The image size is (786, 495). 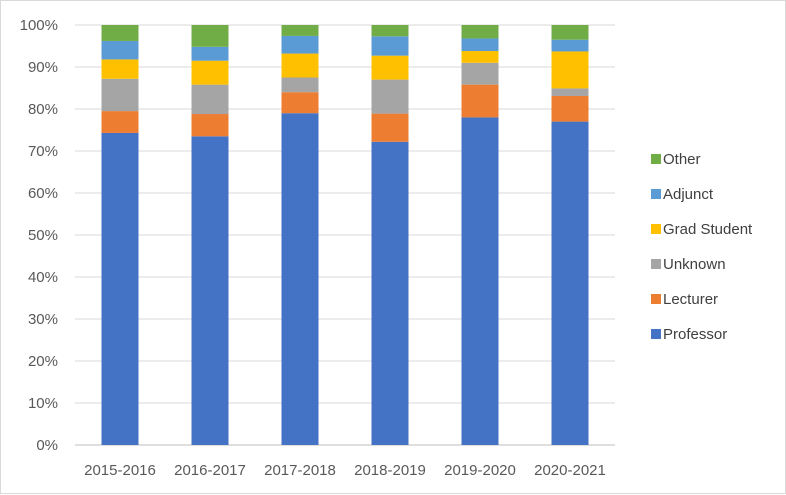 What do you see at coordinates (43, 277) in the screenshot?
I see `y-tick-label: 40%` at bounding box center [43, 277].